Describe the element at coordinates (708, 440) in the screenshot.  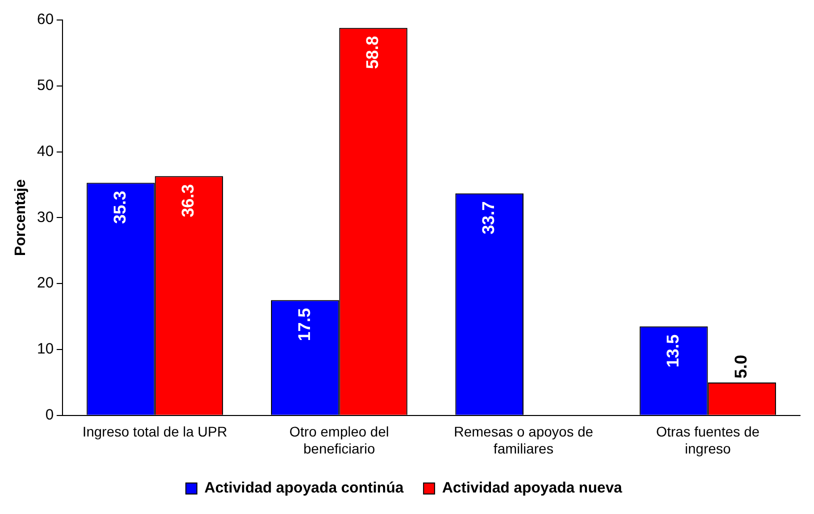
I see `x-tick-label: Otras fuentes de ingreso` at that location.